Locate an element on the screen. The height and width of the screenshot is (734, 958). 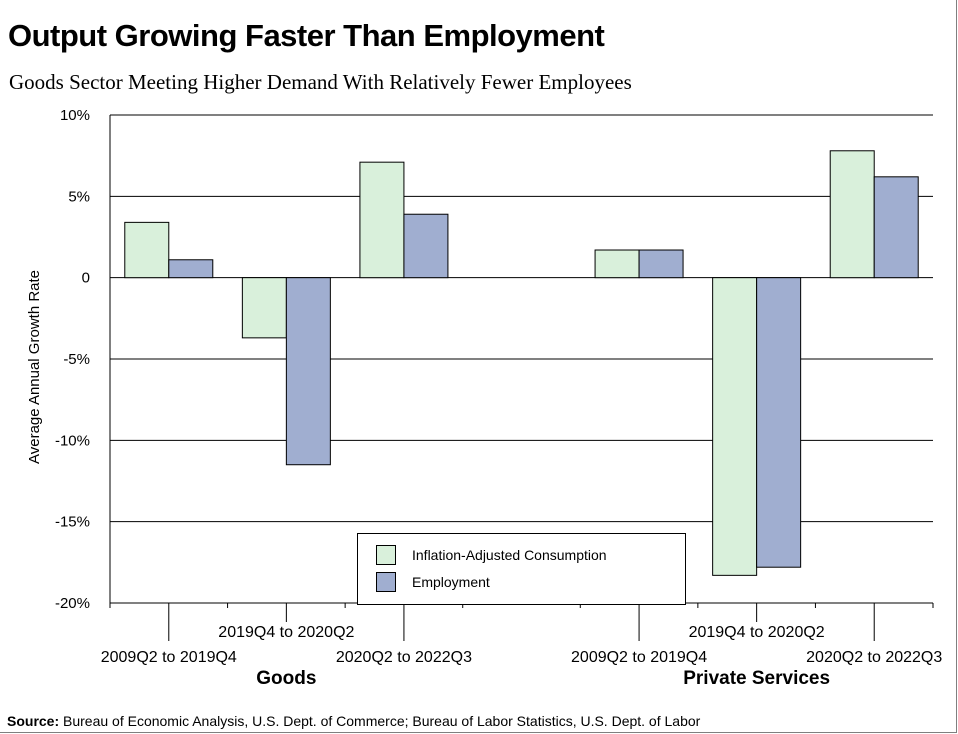
y-tick-label: -20% is located at coordinates (72, 603).